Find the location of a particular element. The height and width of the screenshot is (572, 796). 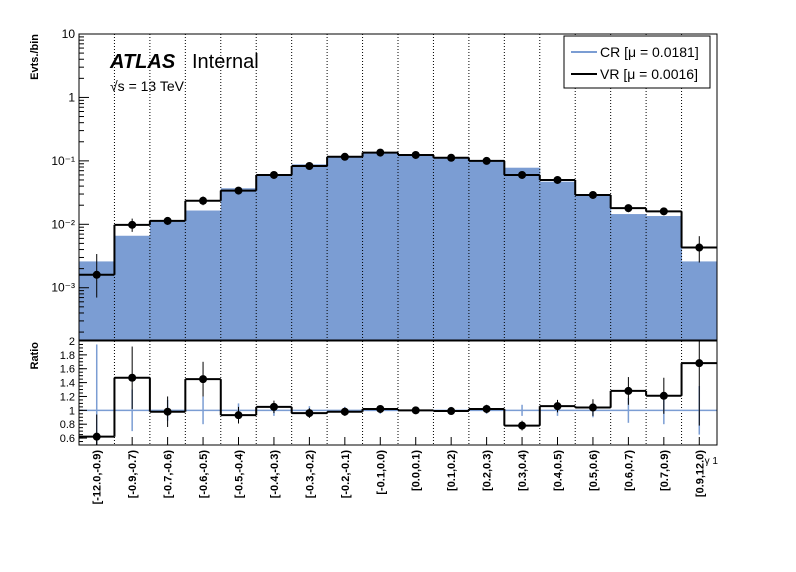

x-tick-label: [-0.4,-0.3) is located at coordinates (275, 474).